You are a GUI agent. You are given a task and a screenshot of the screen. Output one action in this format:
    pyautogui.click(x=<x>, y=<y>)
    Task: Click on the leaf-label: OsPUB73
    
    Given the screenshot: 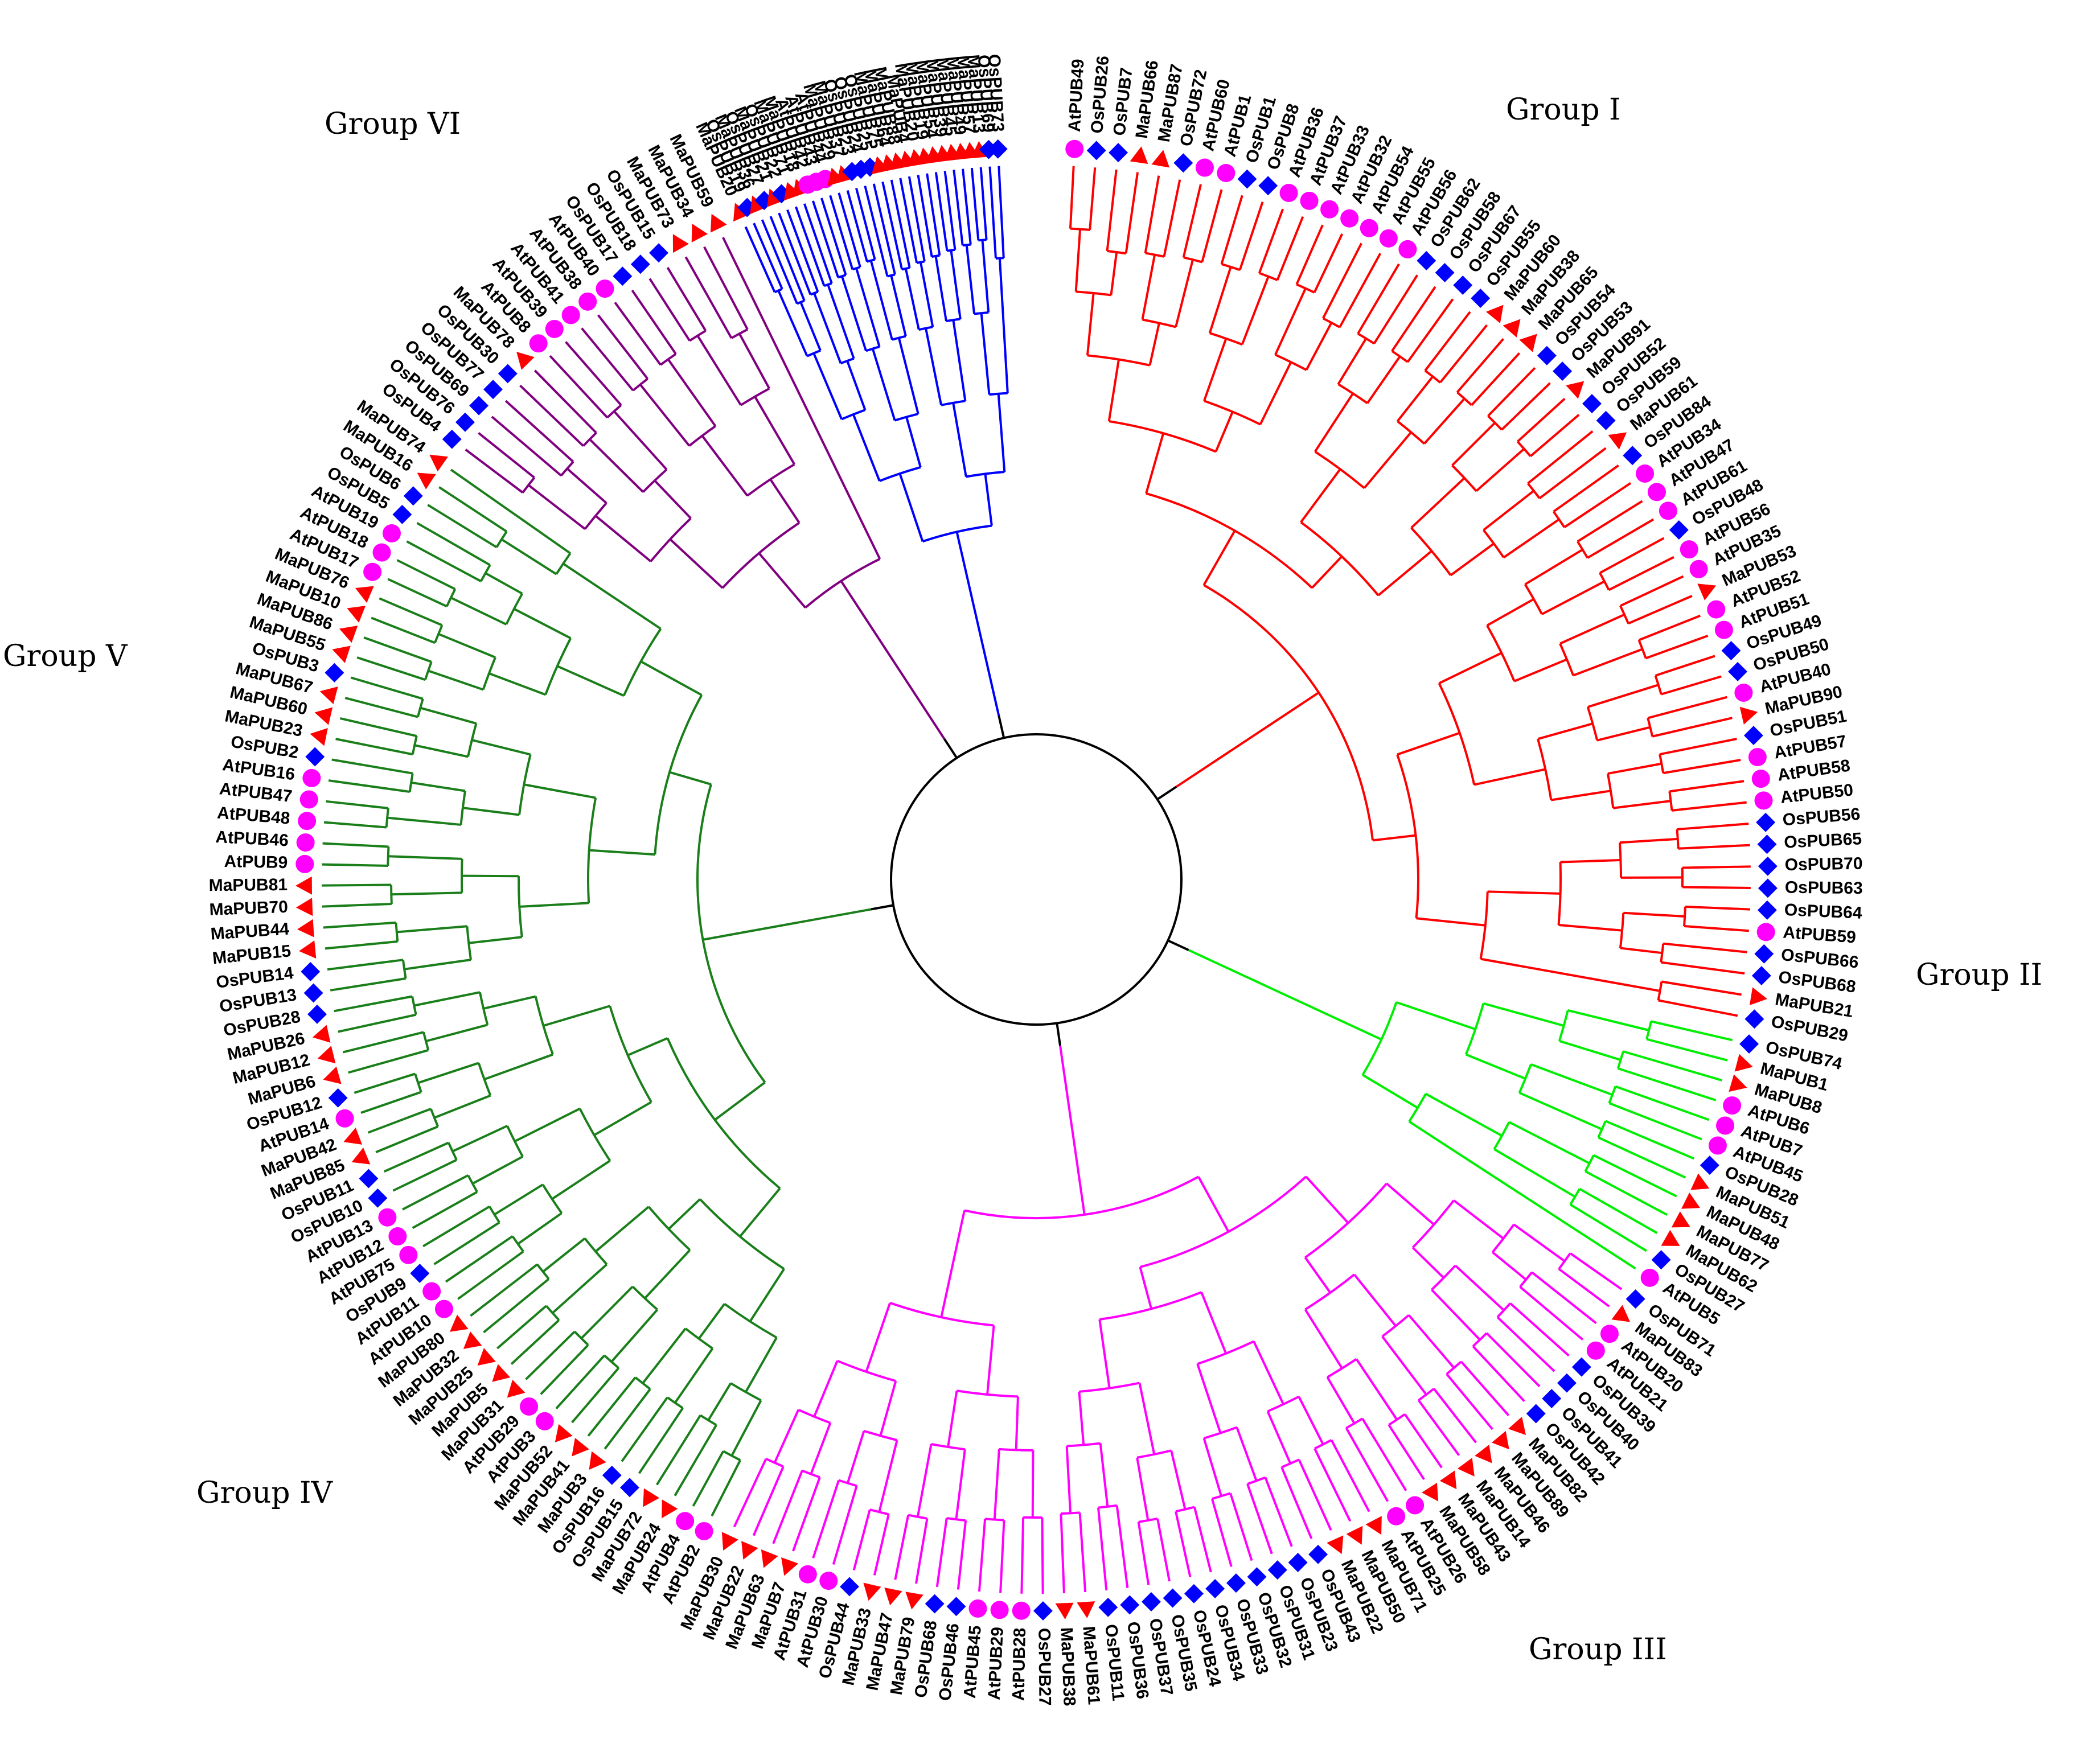 What is the action you would take?
    pyautogui.click(x=995, y=93)
    